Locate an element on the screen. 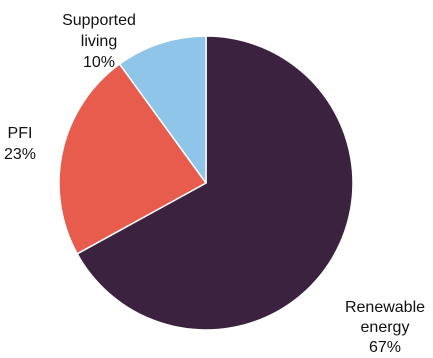 The height and width of the screenshot is (358, 433). slice-label-line: PFI is located at coordinates (20, 133).